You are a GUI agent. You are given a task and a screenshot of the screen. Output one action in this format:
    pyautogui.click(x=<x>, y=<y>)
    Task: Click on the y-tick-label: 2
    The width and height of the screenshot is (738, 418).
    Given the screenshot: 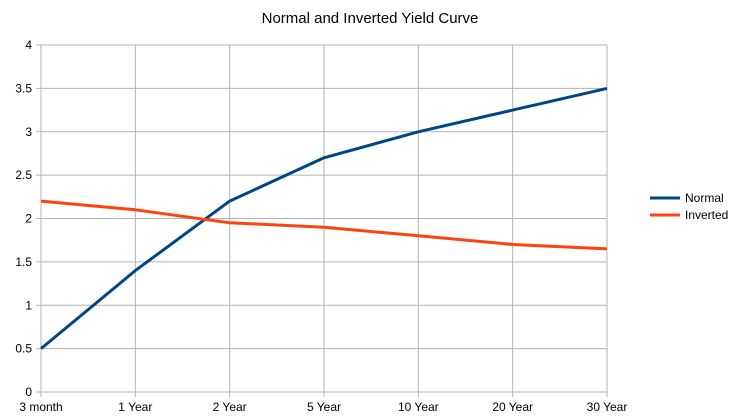 What is the action you would take?
    pyautogui.click(x=28, y=219)
    